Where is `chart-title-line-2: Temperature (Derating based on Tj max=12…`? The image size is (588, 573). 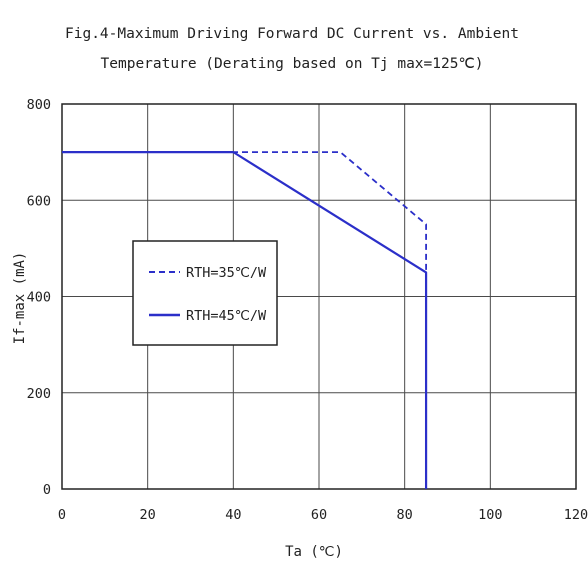
chart-title-line-2: Temperature (Derating based on Tj max=12… is located at coordinates (292, 64).